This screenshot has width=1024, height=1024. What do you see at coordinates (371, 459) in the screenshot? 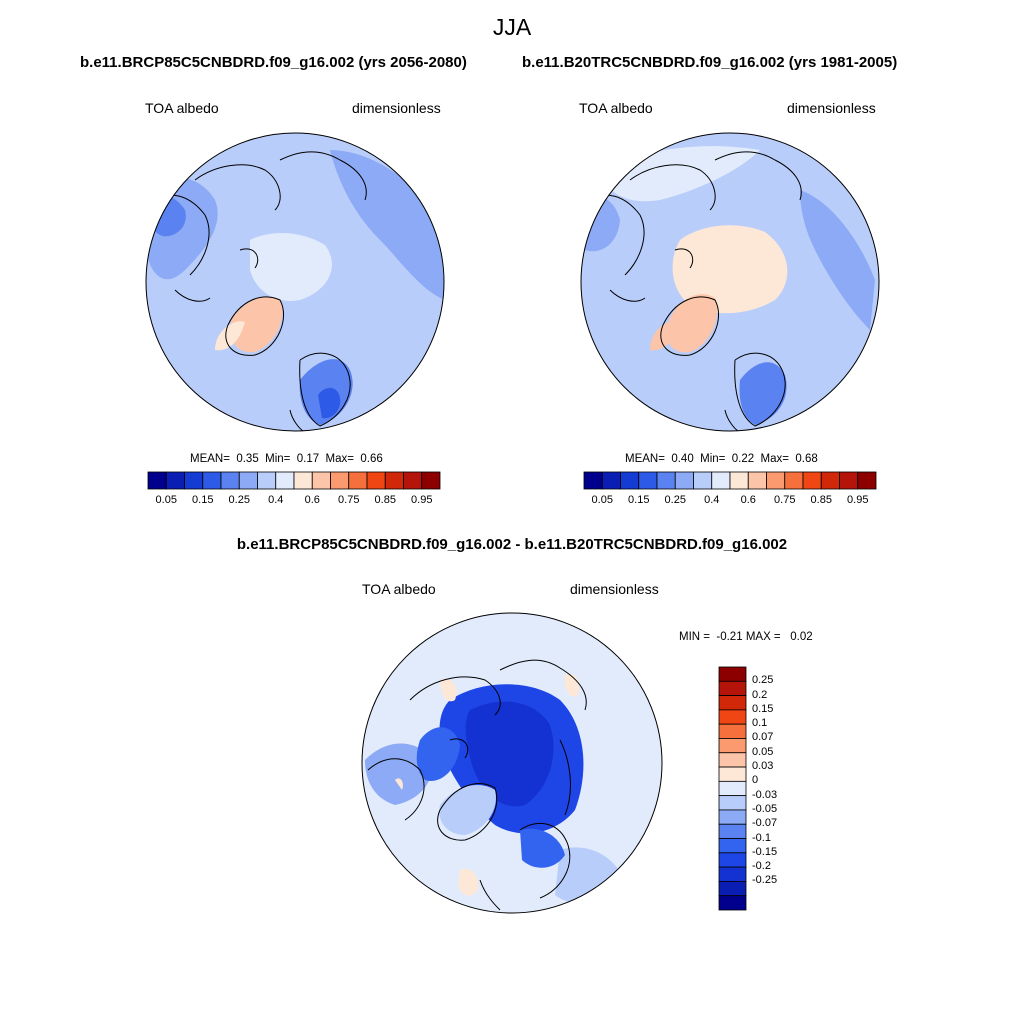
I see `panel1-max-value: 0.66` at bounding box center [371, 459].